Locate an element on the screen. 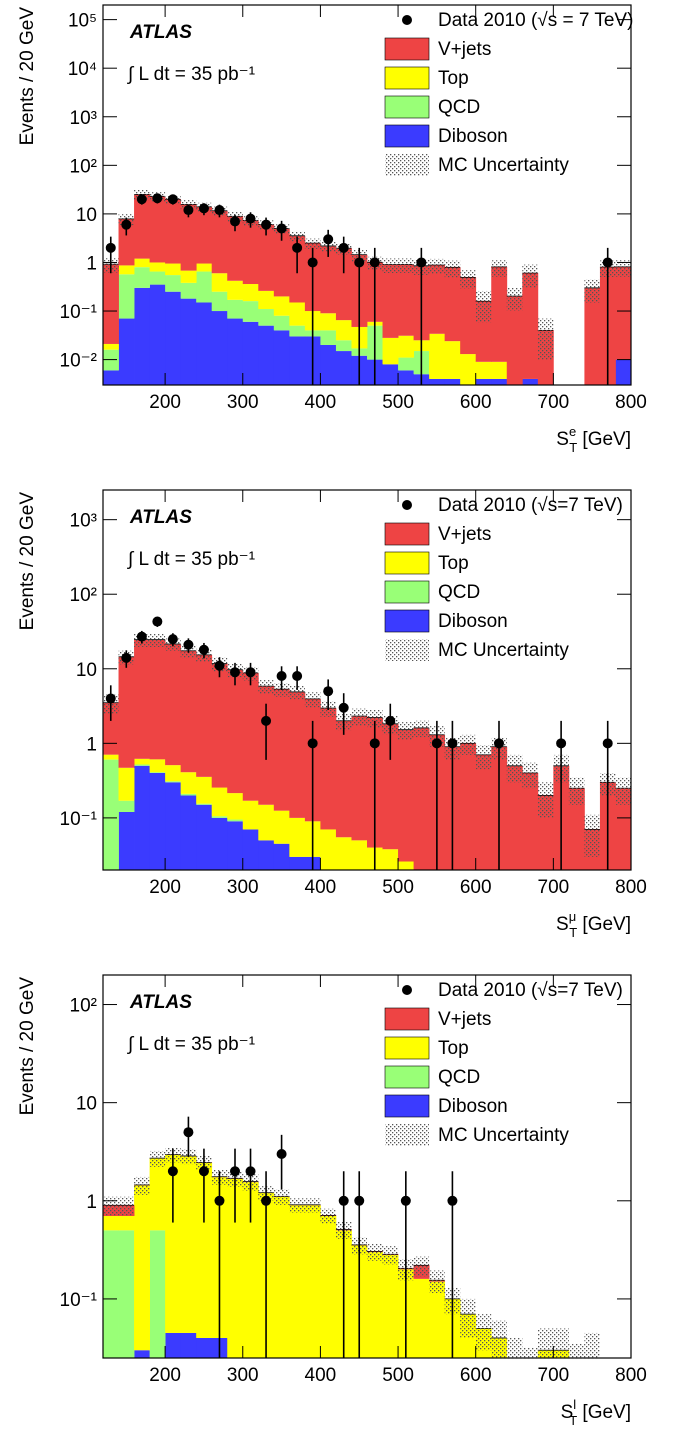  legend-marker is located at coordinates (407, 990).